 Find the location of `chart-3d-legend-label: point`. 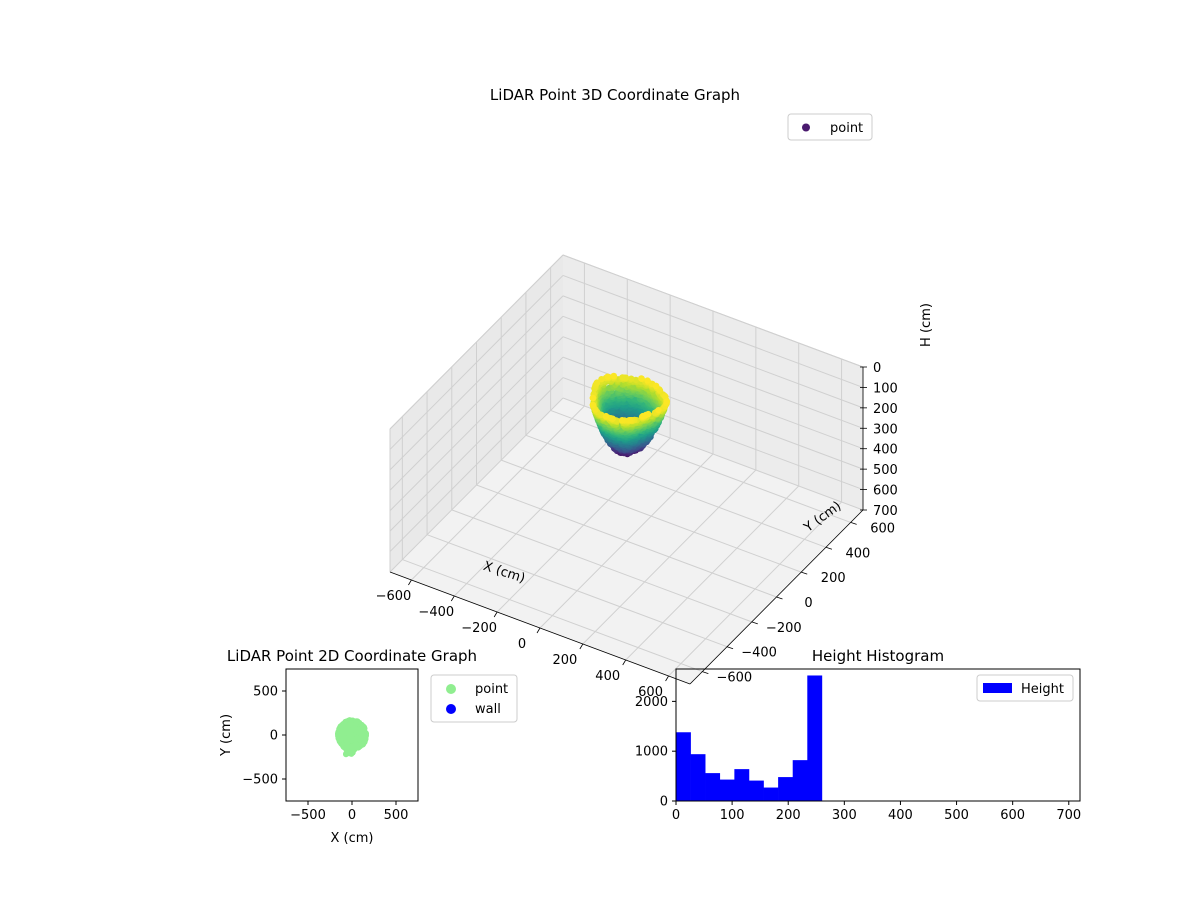

chart-3d-legend-label: point is located at coordinates (846, 128).